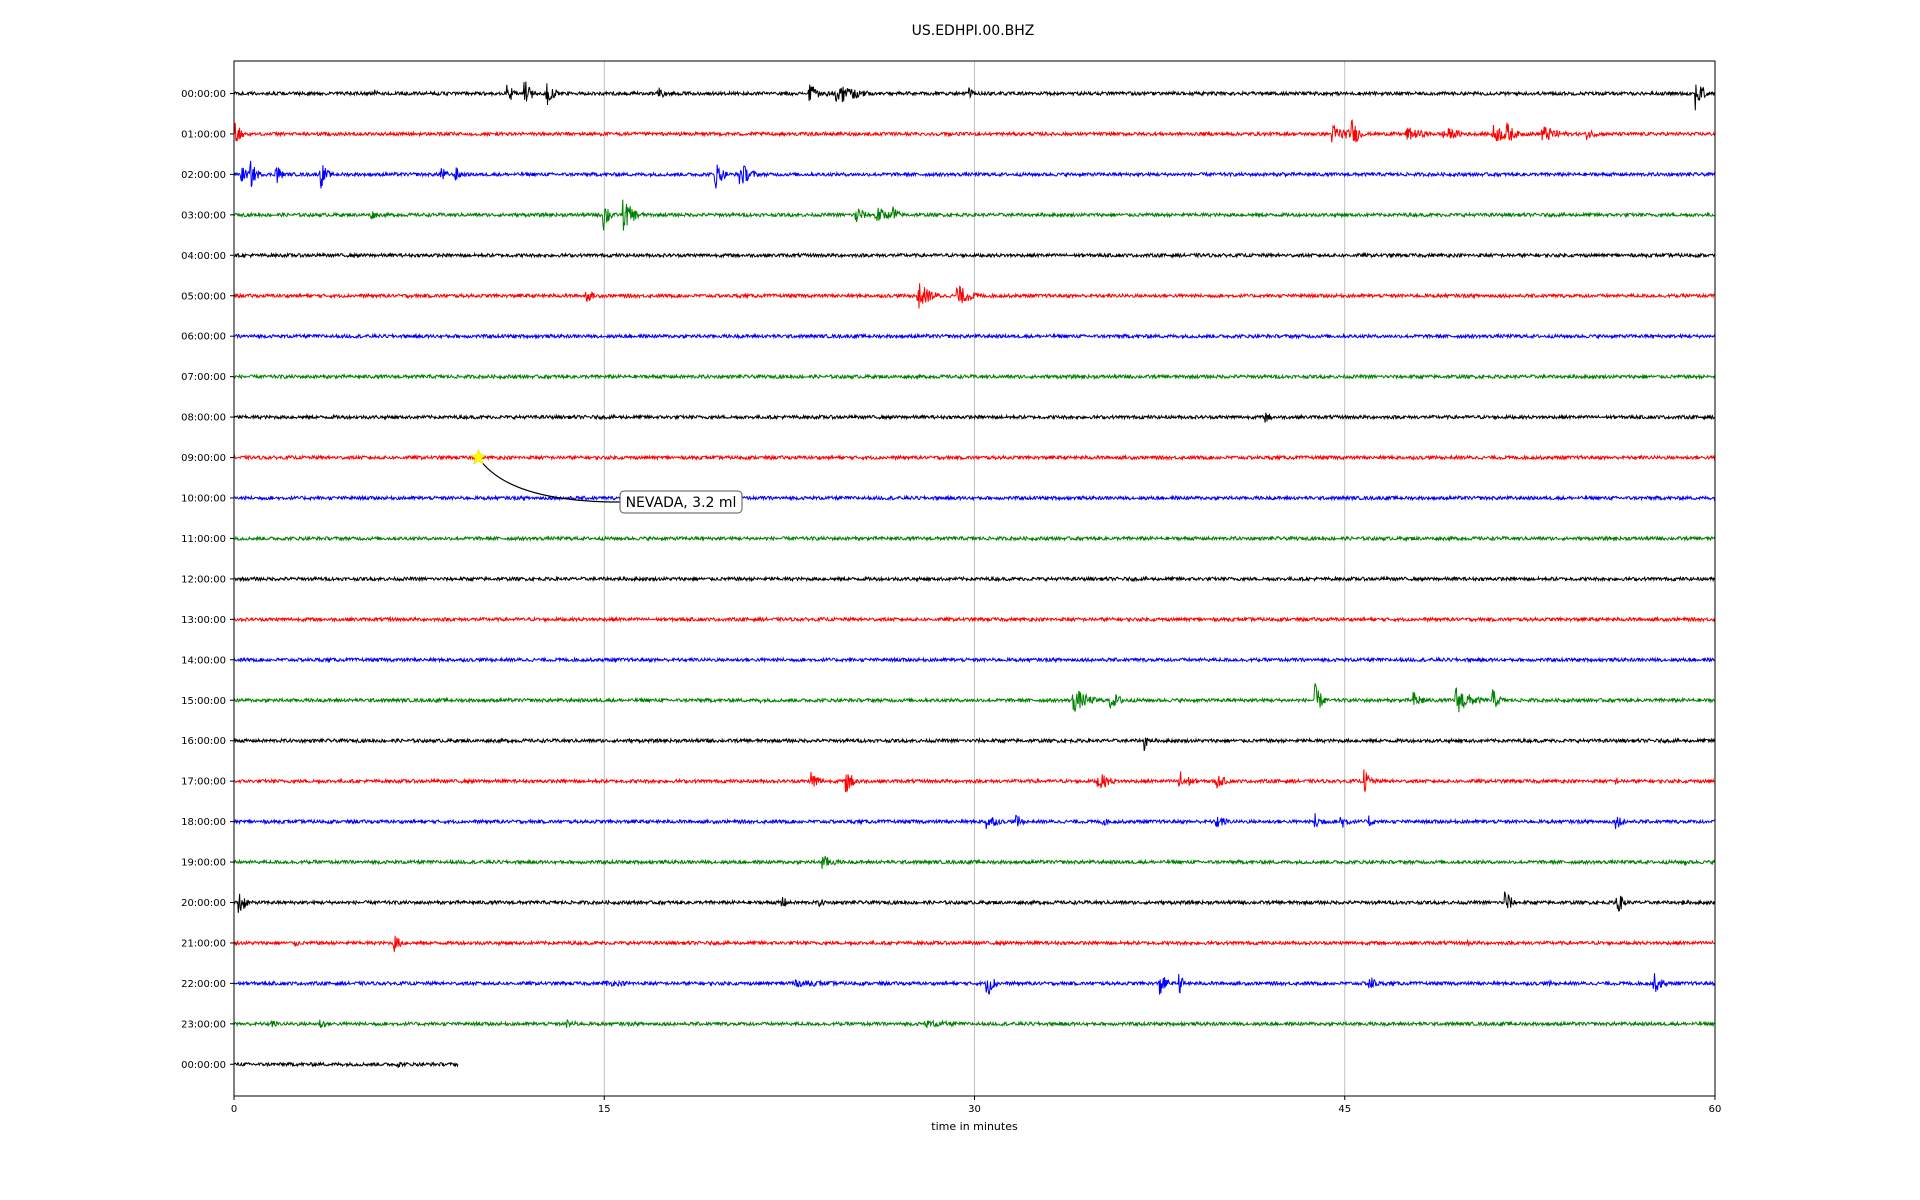 This screenshot has height=1200, width=1920. Describe the element at coordinates (203, 822) in the screenshot. I see `y-tick-label: 18:00:00` at that location.